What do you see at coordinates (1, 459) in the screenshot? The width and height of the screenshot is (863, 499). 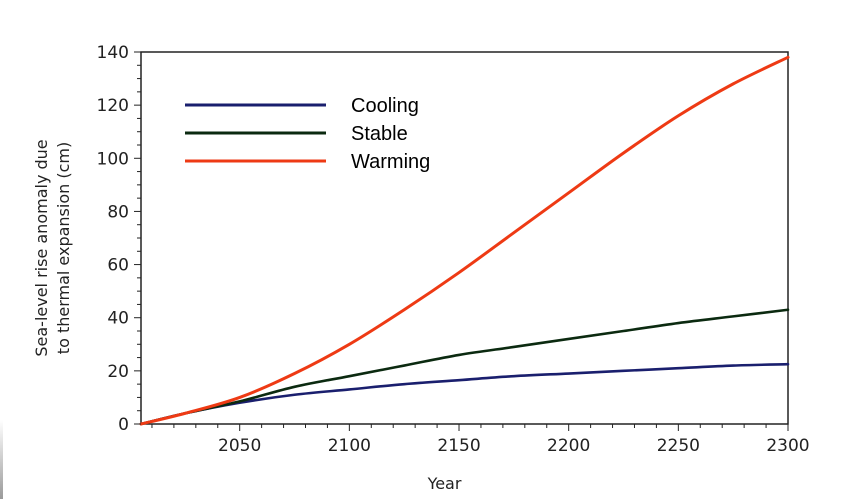 I see `edge-shadow` at bounding box center [1, 459].